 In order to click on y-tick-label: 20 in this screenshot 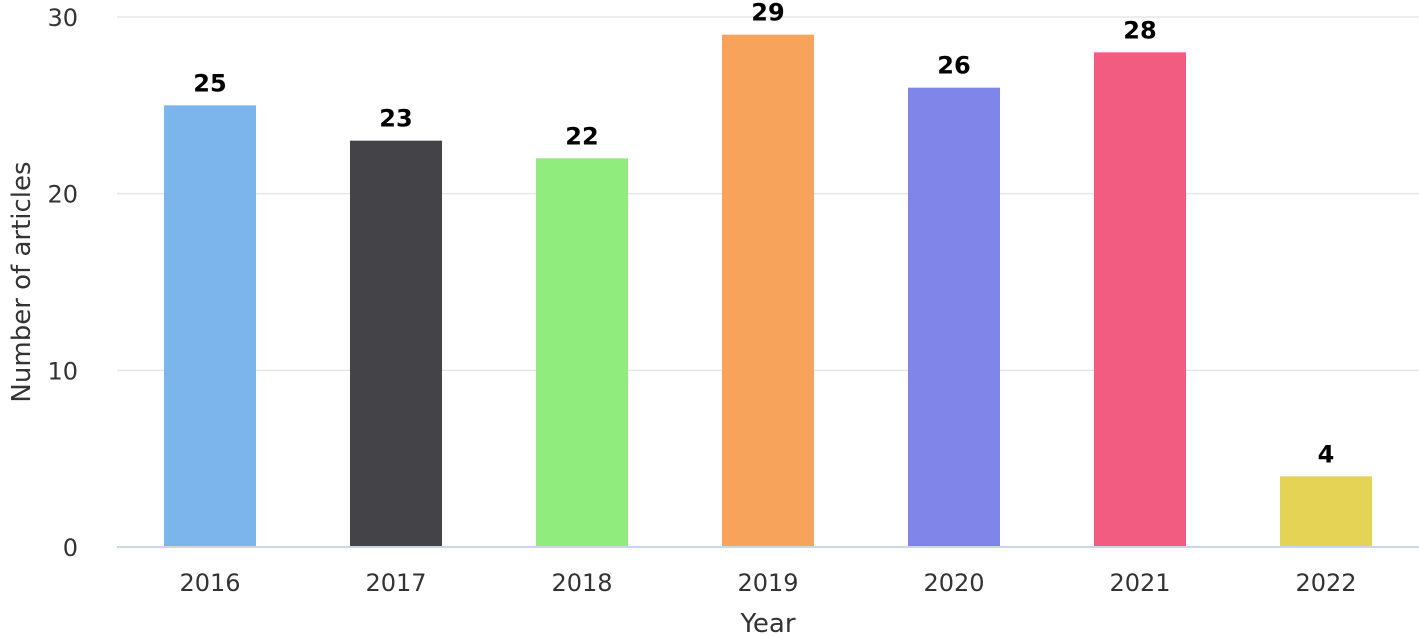, I will do `click(62, 195)`.